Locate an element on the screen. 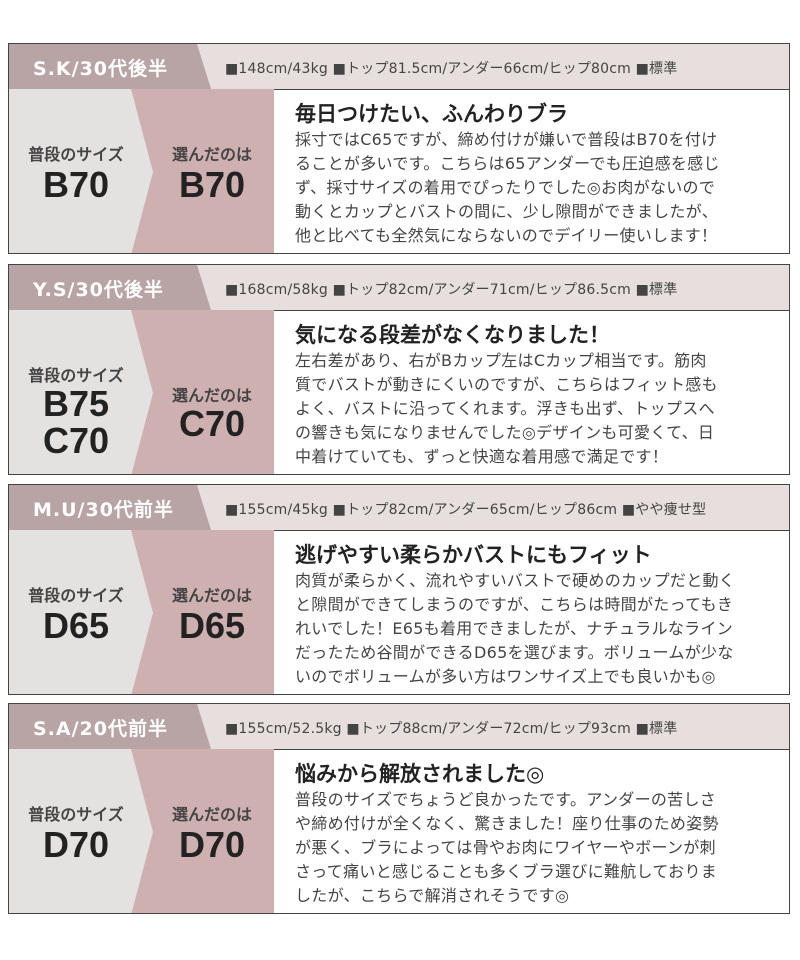  usual-size: D65 is located at coordinates (76, 625).